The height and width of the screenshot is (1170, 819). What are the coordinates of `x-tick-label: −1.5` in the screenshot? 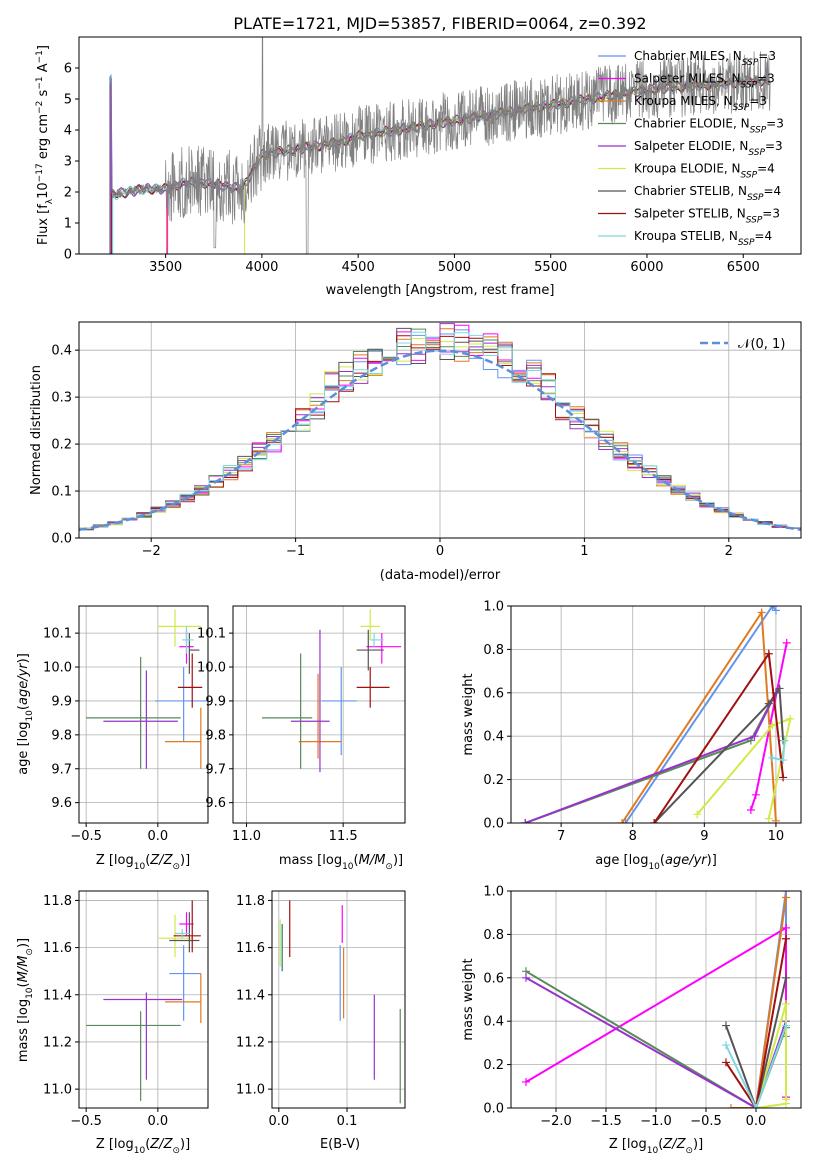 It's located at (606, 1121).